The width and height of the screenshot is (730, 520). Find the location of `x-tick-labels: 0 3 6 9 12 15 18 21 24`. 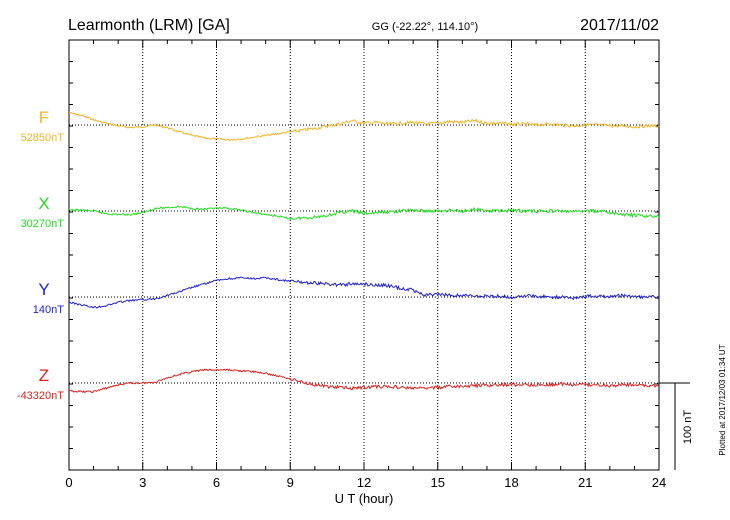

x-tick-labels: 0 3 6 9 12 15 18 21 24 is located at coordinates (365, 482).